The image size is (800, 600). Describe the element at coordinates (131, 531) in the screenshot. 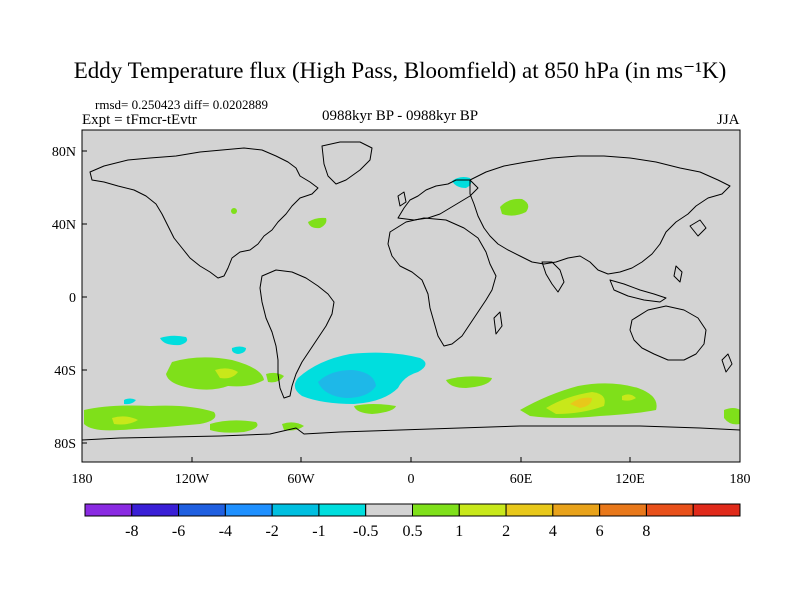

I see `colorbar-label: -8` at that location.